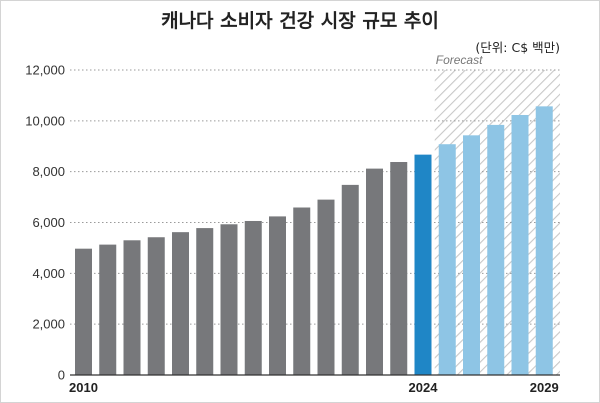 Image resolution: width=600 pixels, height=403 pixels. I want to click on y-tick-label: 12,000, so click(45, 70).